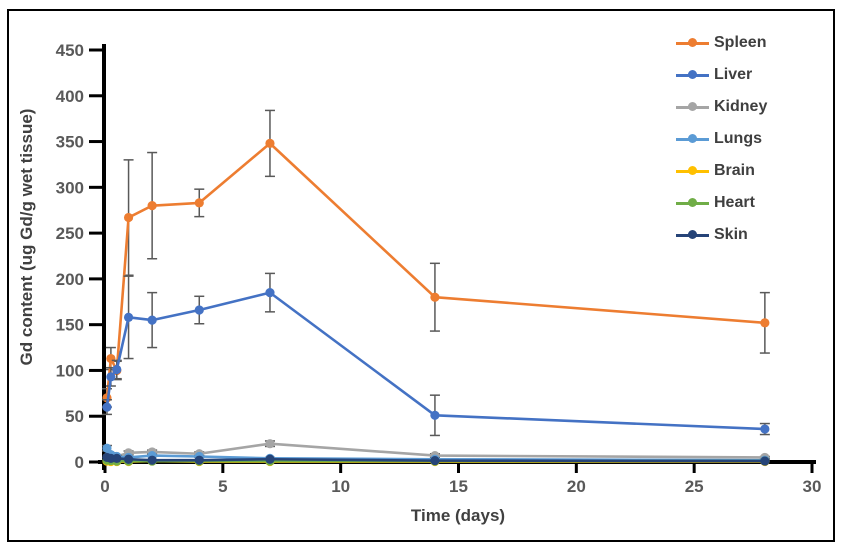  Describe the element at coordinates (738, 138) in the screenshot. I see `legend-label: Lungs` at that location.